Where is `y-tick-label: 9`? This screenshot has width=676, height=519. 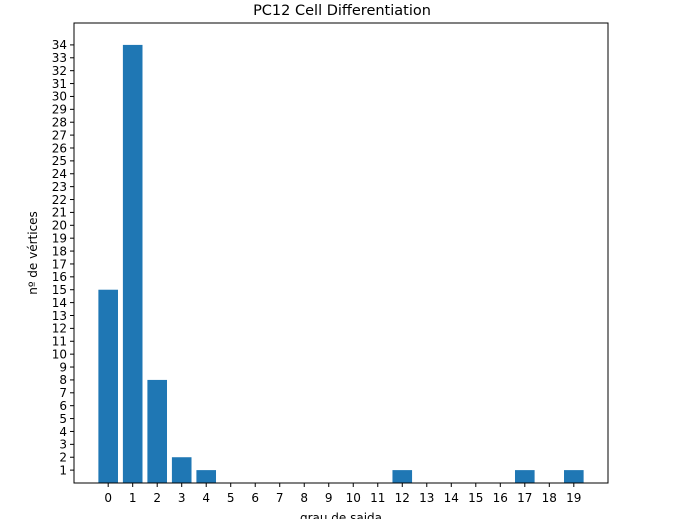
y-tick-label: 9 is located at coordinates (63, 367).